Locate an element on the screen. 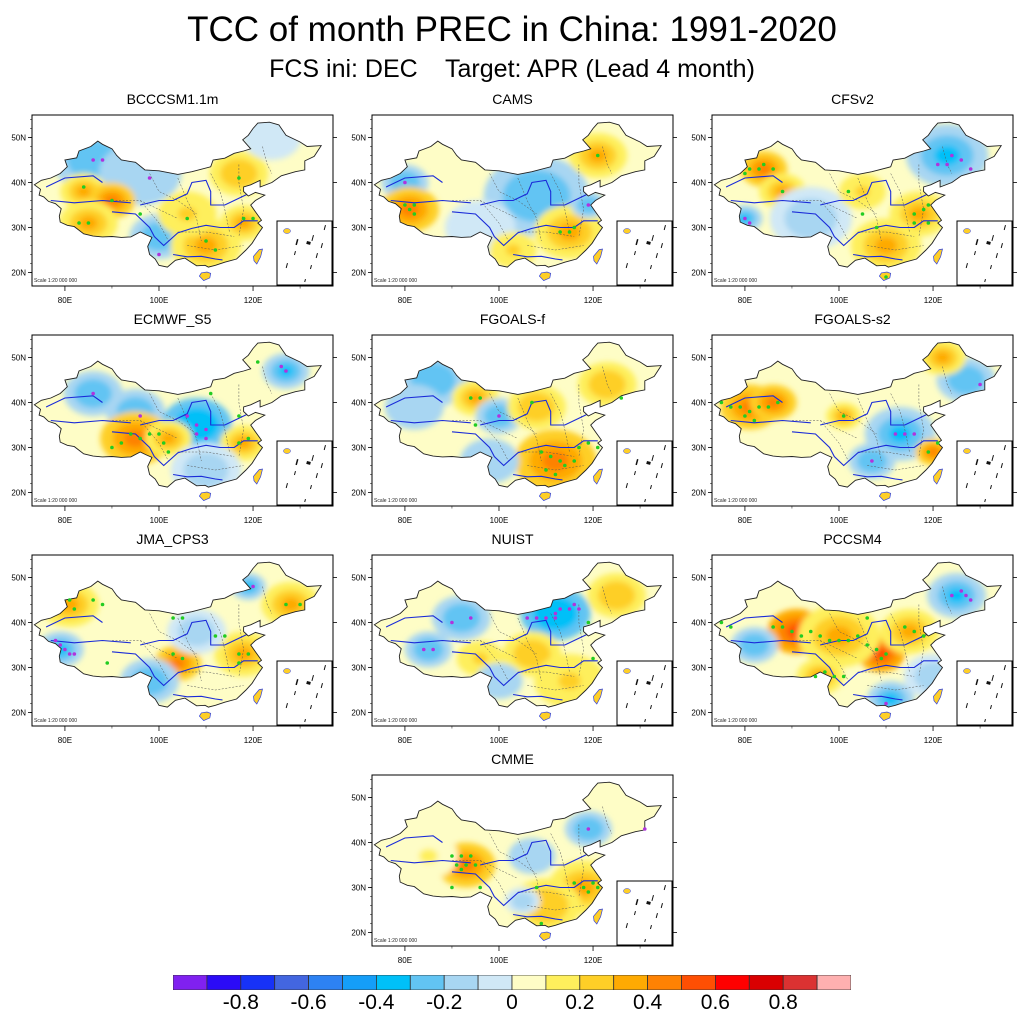  scale-label: Scale 1:20 000 000 is located at coordinates (735, 281).